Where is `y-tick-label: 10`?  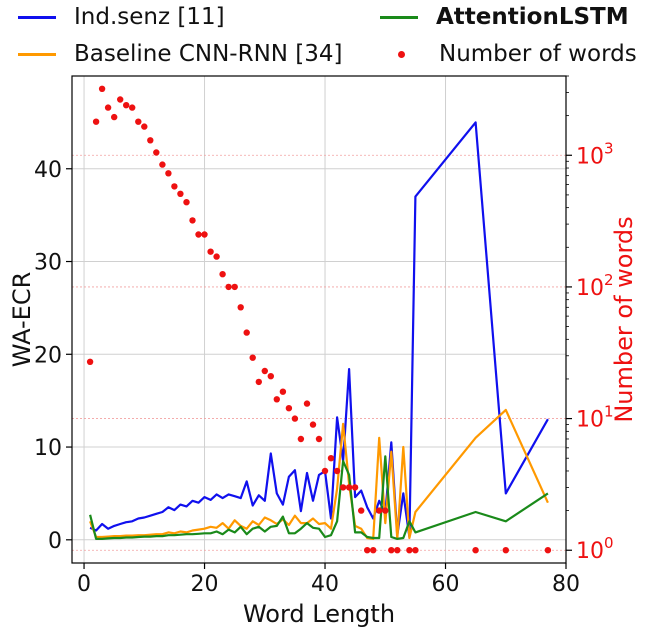
y-tick-label: 10 is located at coordinates (48, 448).